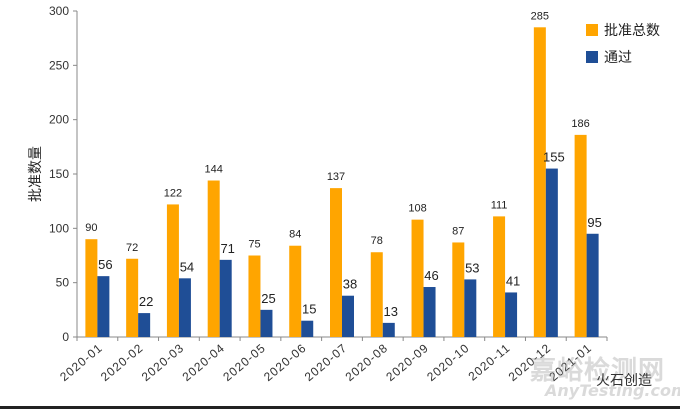  I want to click on watermark-source: 火石创造, so click(624, 381).